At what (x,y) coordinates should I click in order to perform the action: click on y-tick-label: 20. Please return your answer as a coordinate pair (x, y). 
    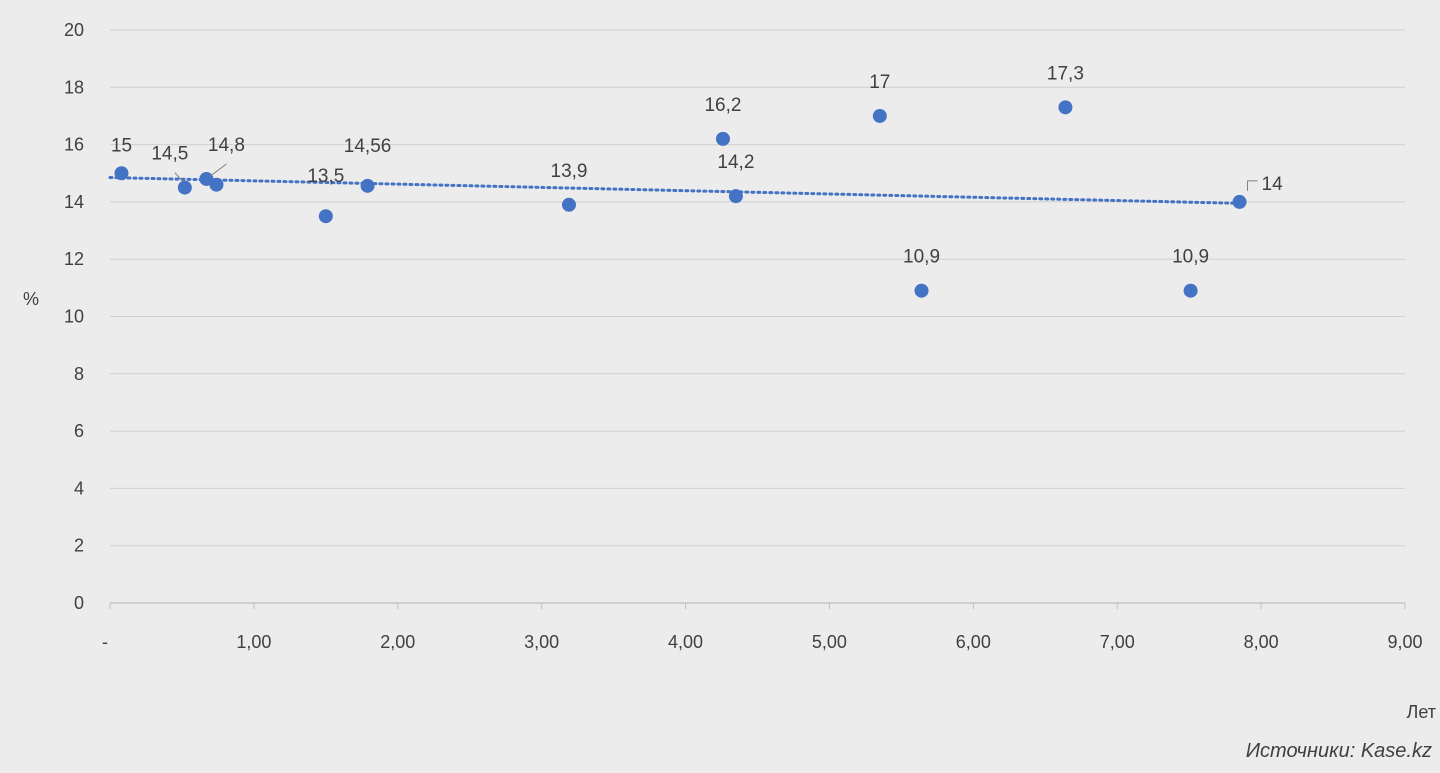
    Looking at the image, I should click on (74, 30).